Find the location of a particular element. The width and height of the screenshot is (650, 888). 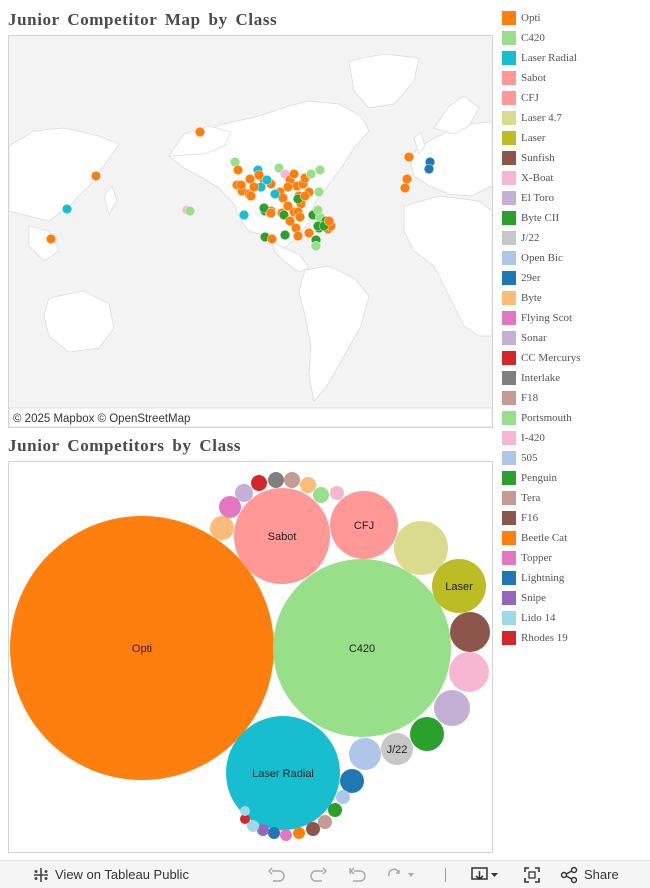

legend-item-f16: F16 is located at coordinates (572, 520).